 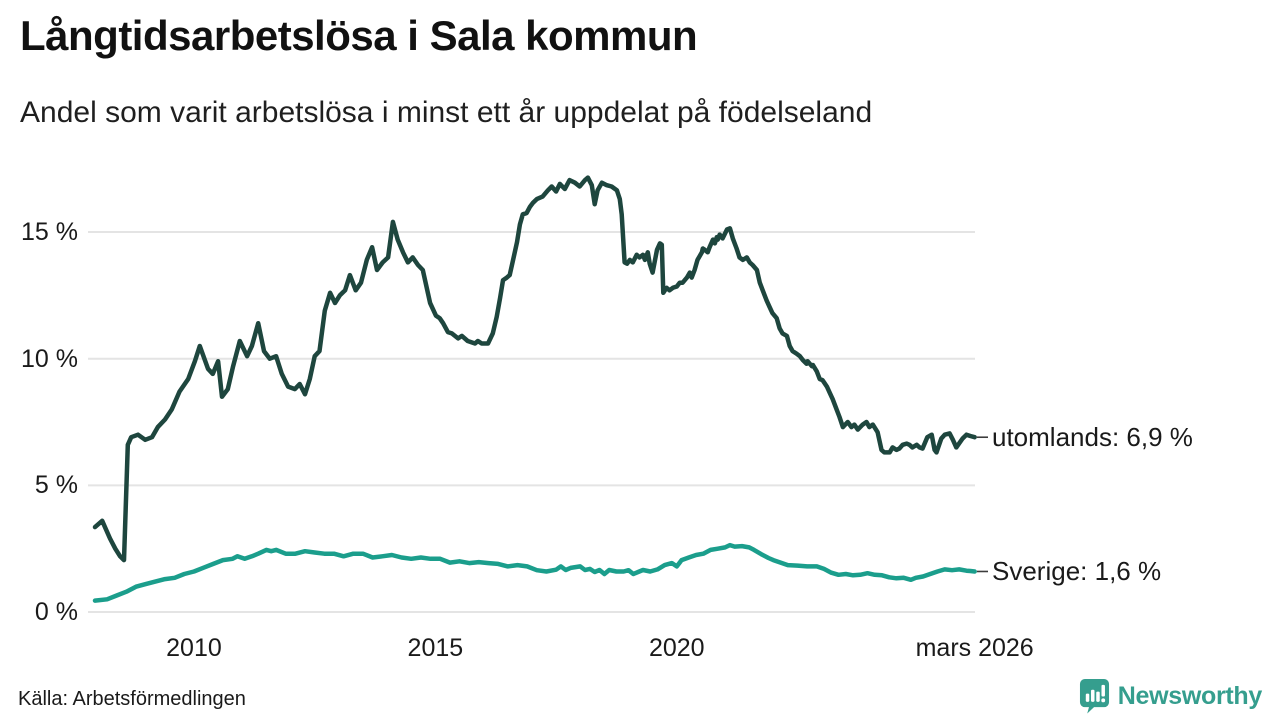 I want to click on bar-chart-speech-bubble-icon, so click(x=1094, y=696).